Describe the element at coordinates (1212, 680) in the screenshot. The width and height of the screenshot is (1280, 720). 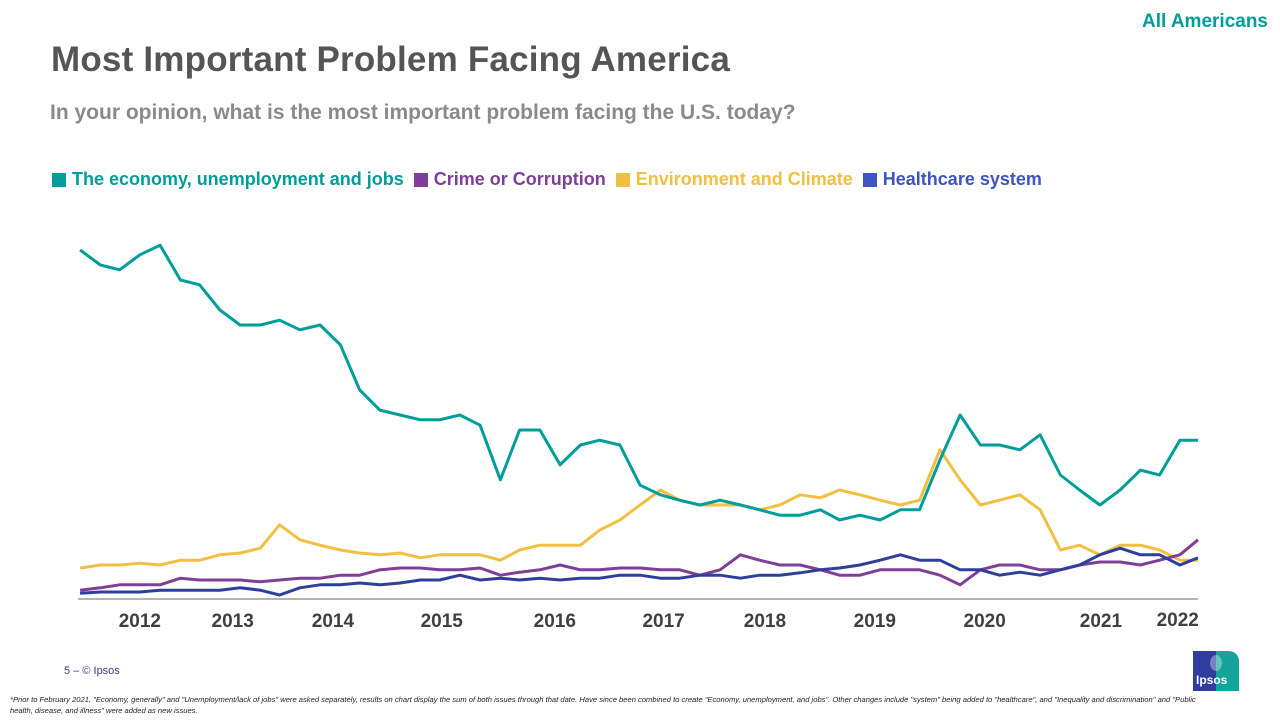
I see `logo-text: Ipsos` at that location.